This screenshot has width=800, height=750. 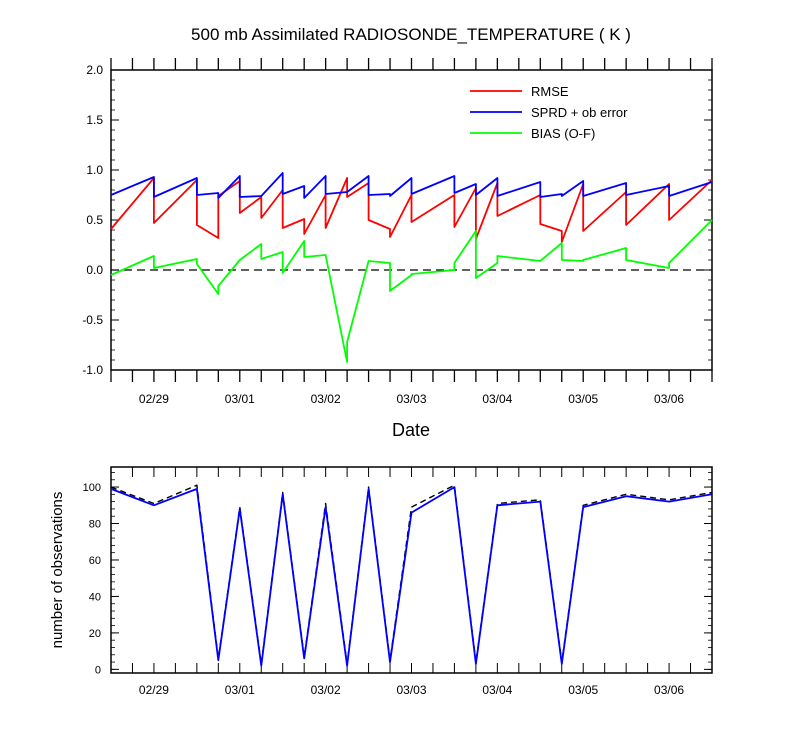 What do you see at coordinates (411, 430) in the screenshot?
I see `top-x-axis-label: Date` at bounding box center [411, 430].